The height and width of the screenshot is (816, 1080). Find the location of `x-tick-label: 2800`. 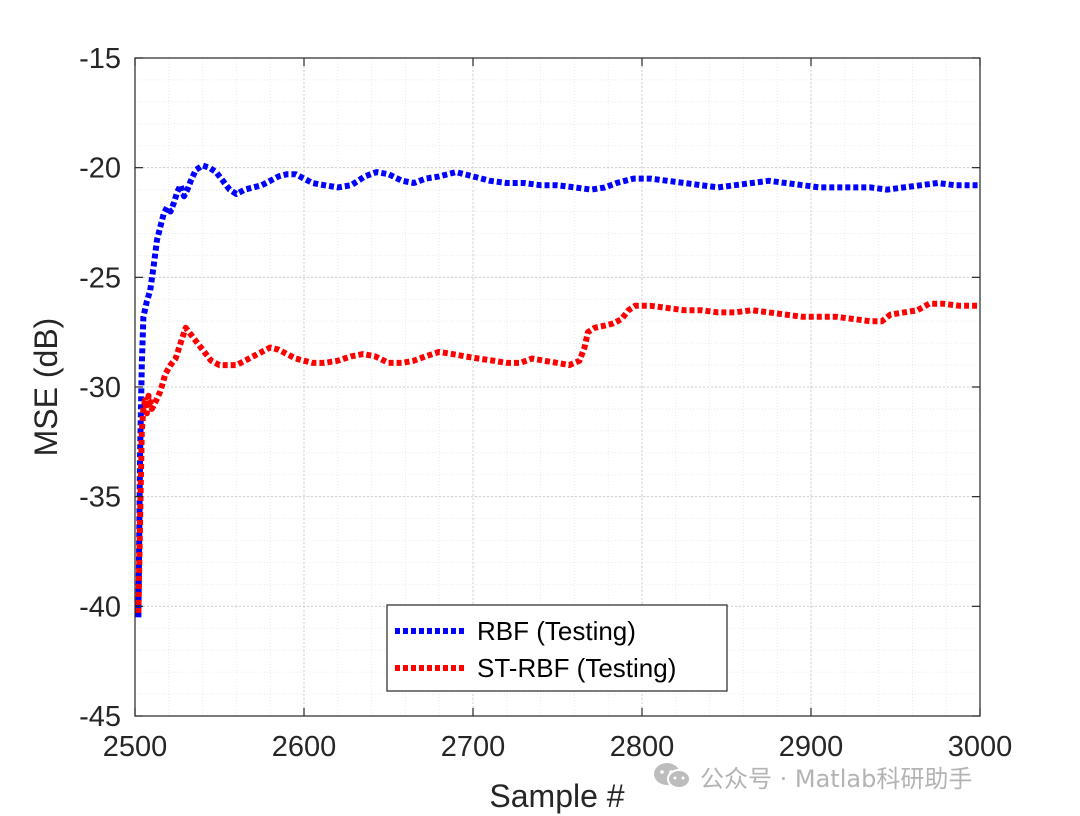

x-tick-label: 2800 is located at coordinates (642, 747).